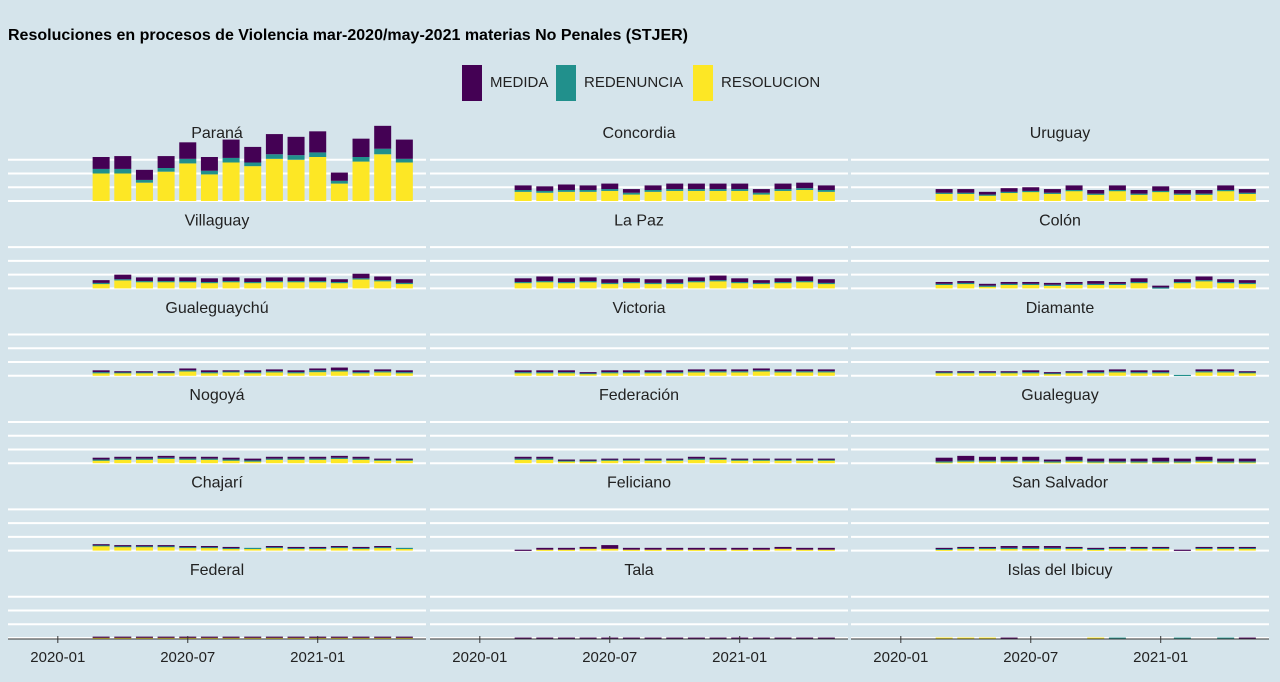 The image size is (1280, 682). Describe the element at coordinates (639, 395) in the screenshot. I see `facet-label: Federación` at that location.